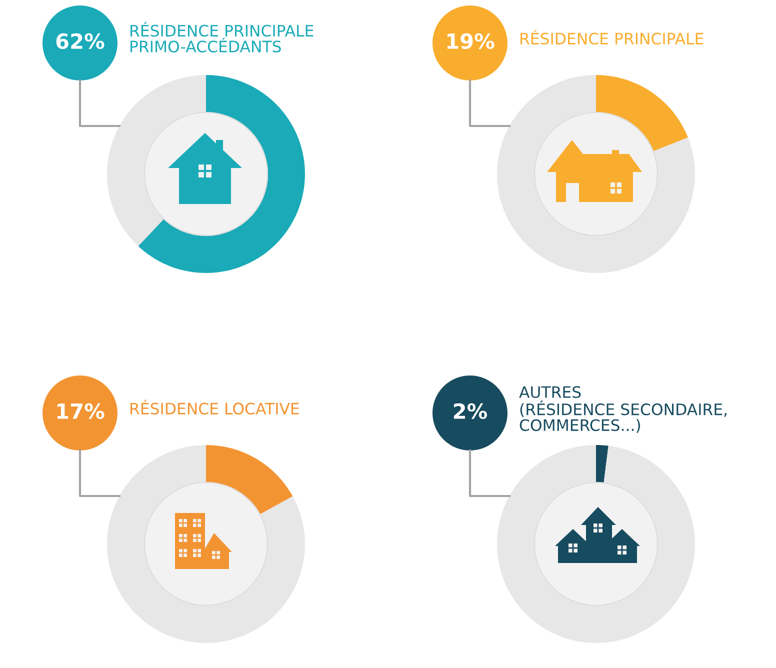 The image size is (776, 668). I want to click on text: 17%, so click(80, 411).